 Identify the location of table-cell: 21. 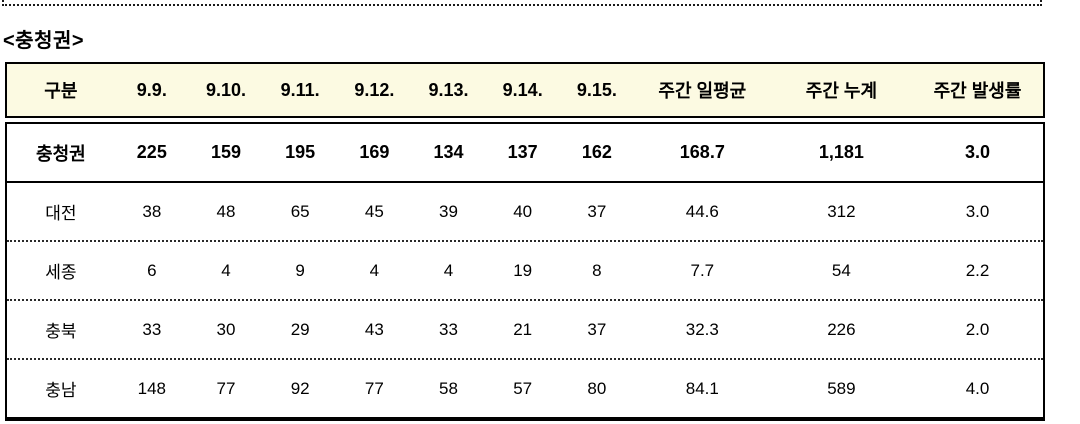
(523, 329).